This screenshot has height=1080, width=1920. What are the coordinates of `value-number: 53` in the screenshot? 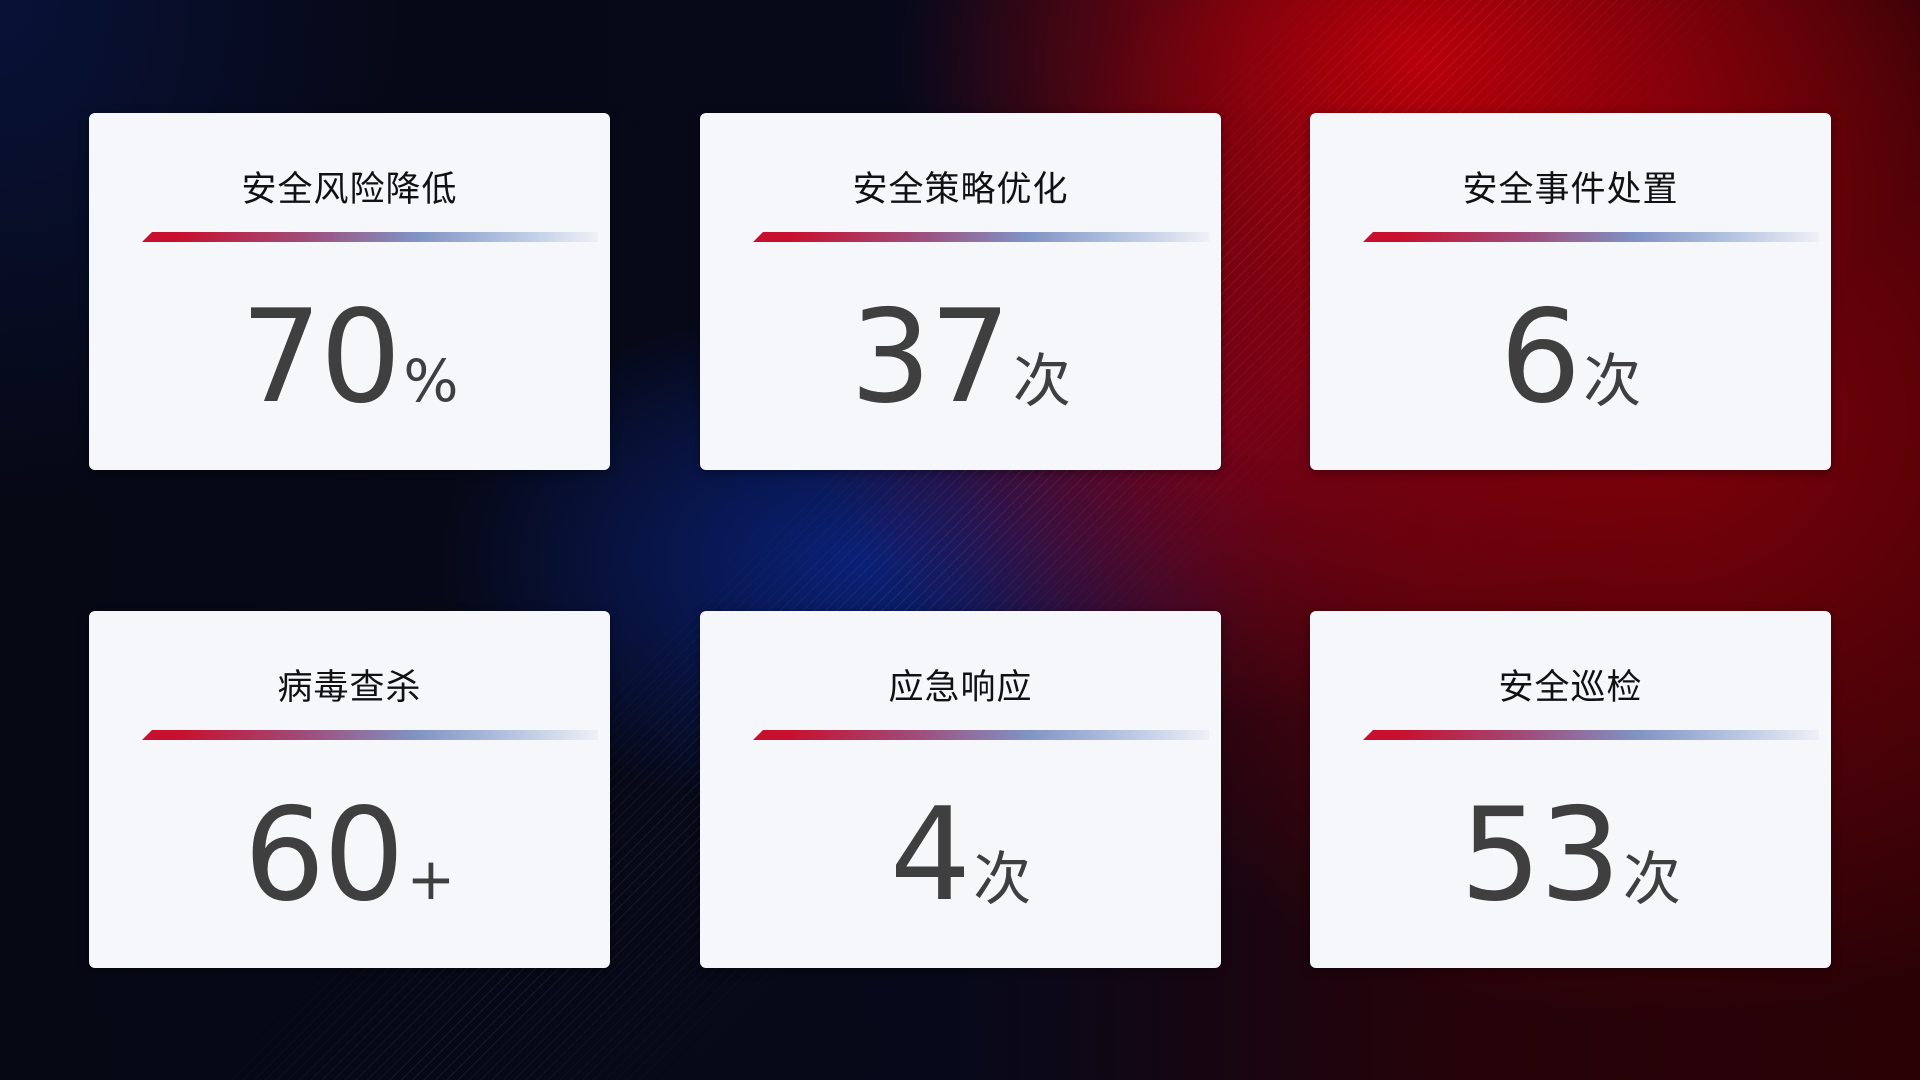 It's located at (1540, 855).